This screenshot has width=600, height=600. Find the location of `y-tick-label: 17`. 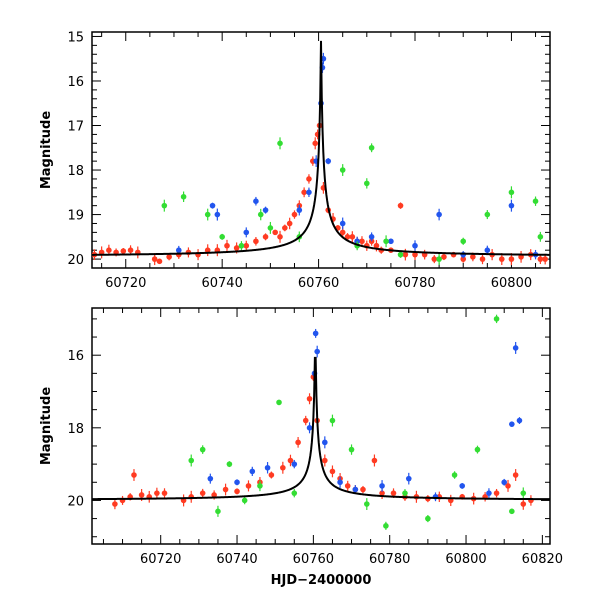

y-tick-label: 17 is located at coordinates (75, 127).